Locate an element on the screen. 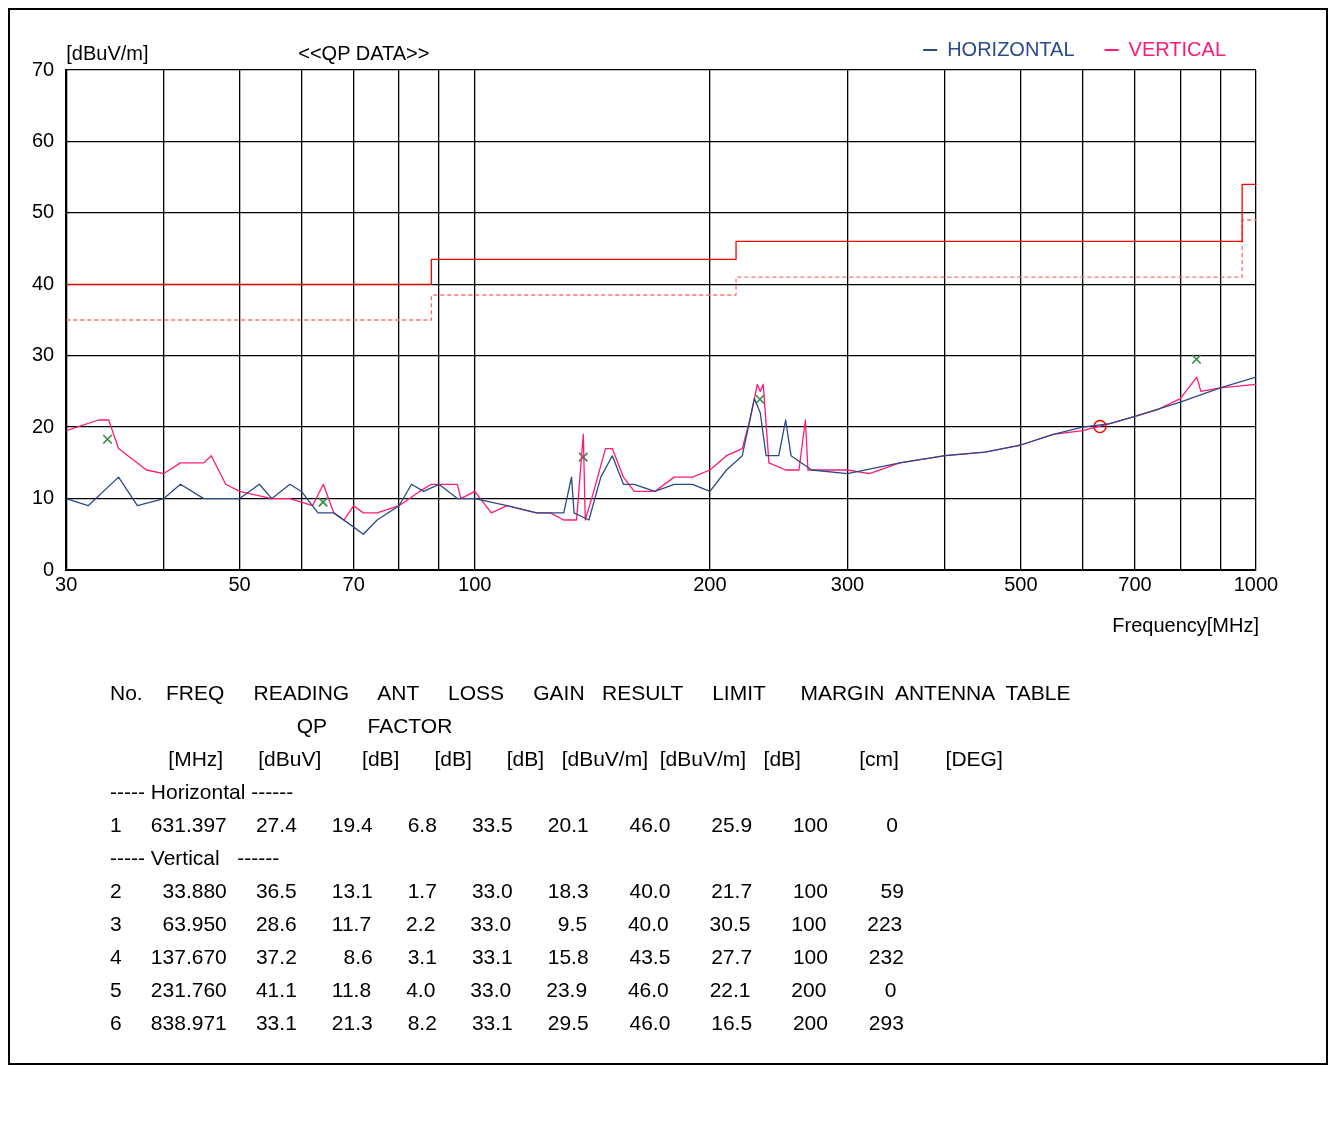 The width and height of the screenshot is (1344, 1129). x-tick-label: 70 is located at coordinates (353, 583).